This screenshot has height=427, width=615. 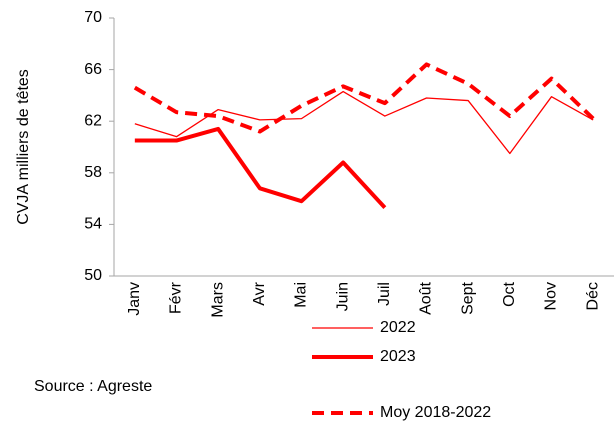 What do you see at coordinates (551, 296) in the screenshot?
I see `x-tick-label: Nov` at bounding box center [551, 296].